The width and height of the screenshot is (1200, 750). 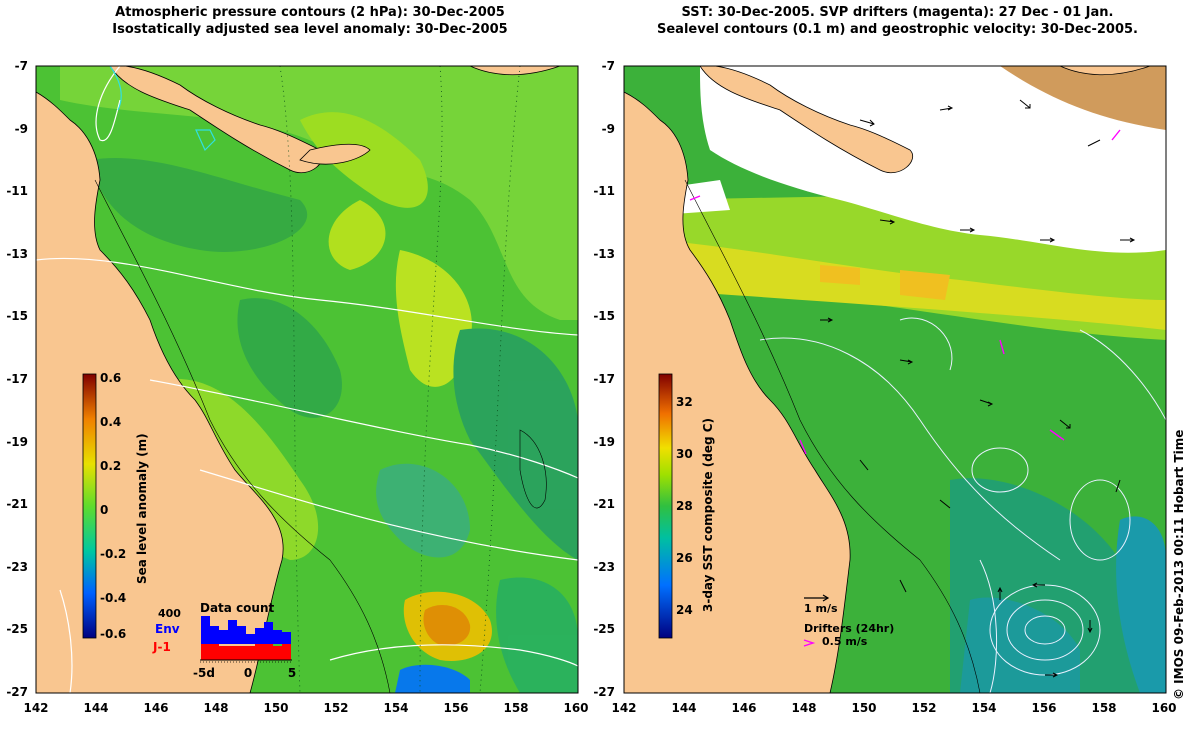 I want to click on y-tick-label: -27, so click(x=604, y=692).